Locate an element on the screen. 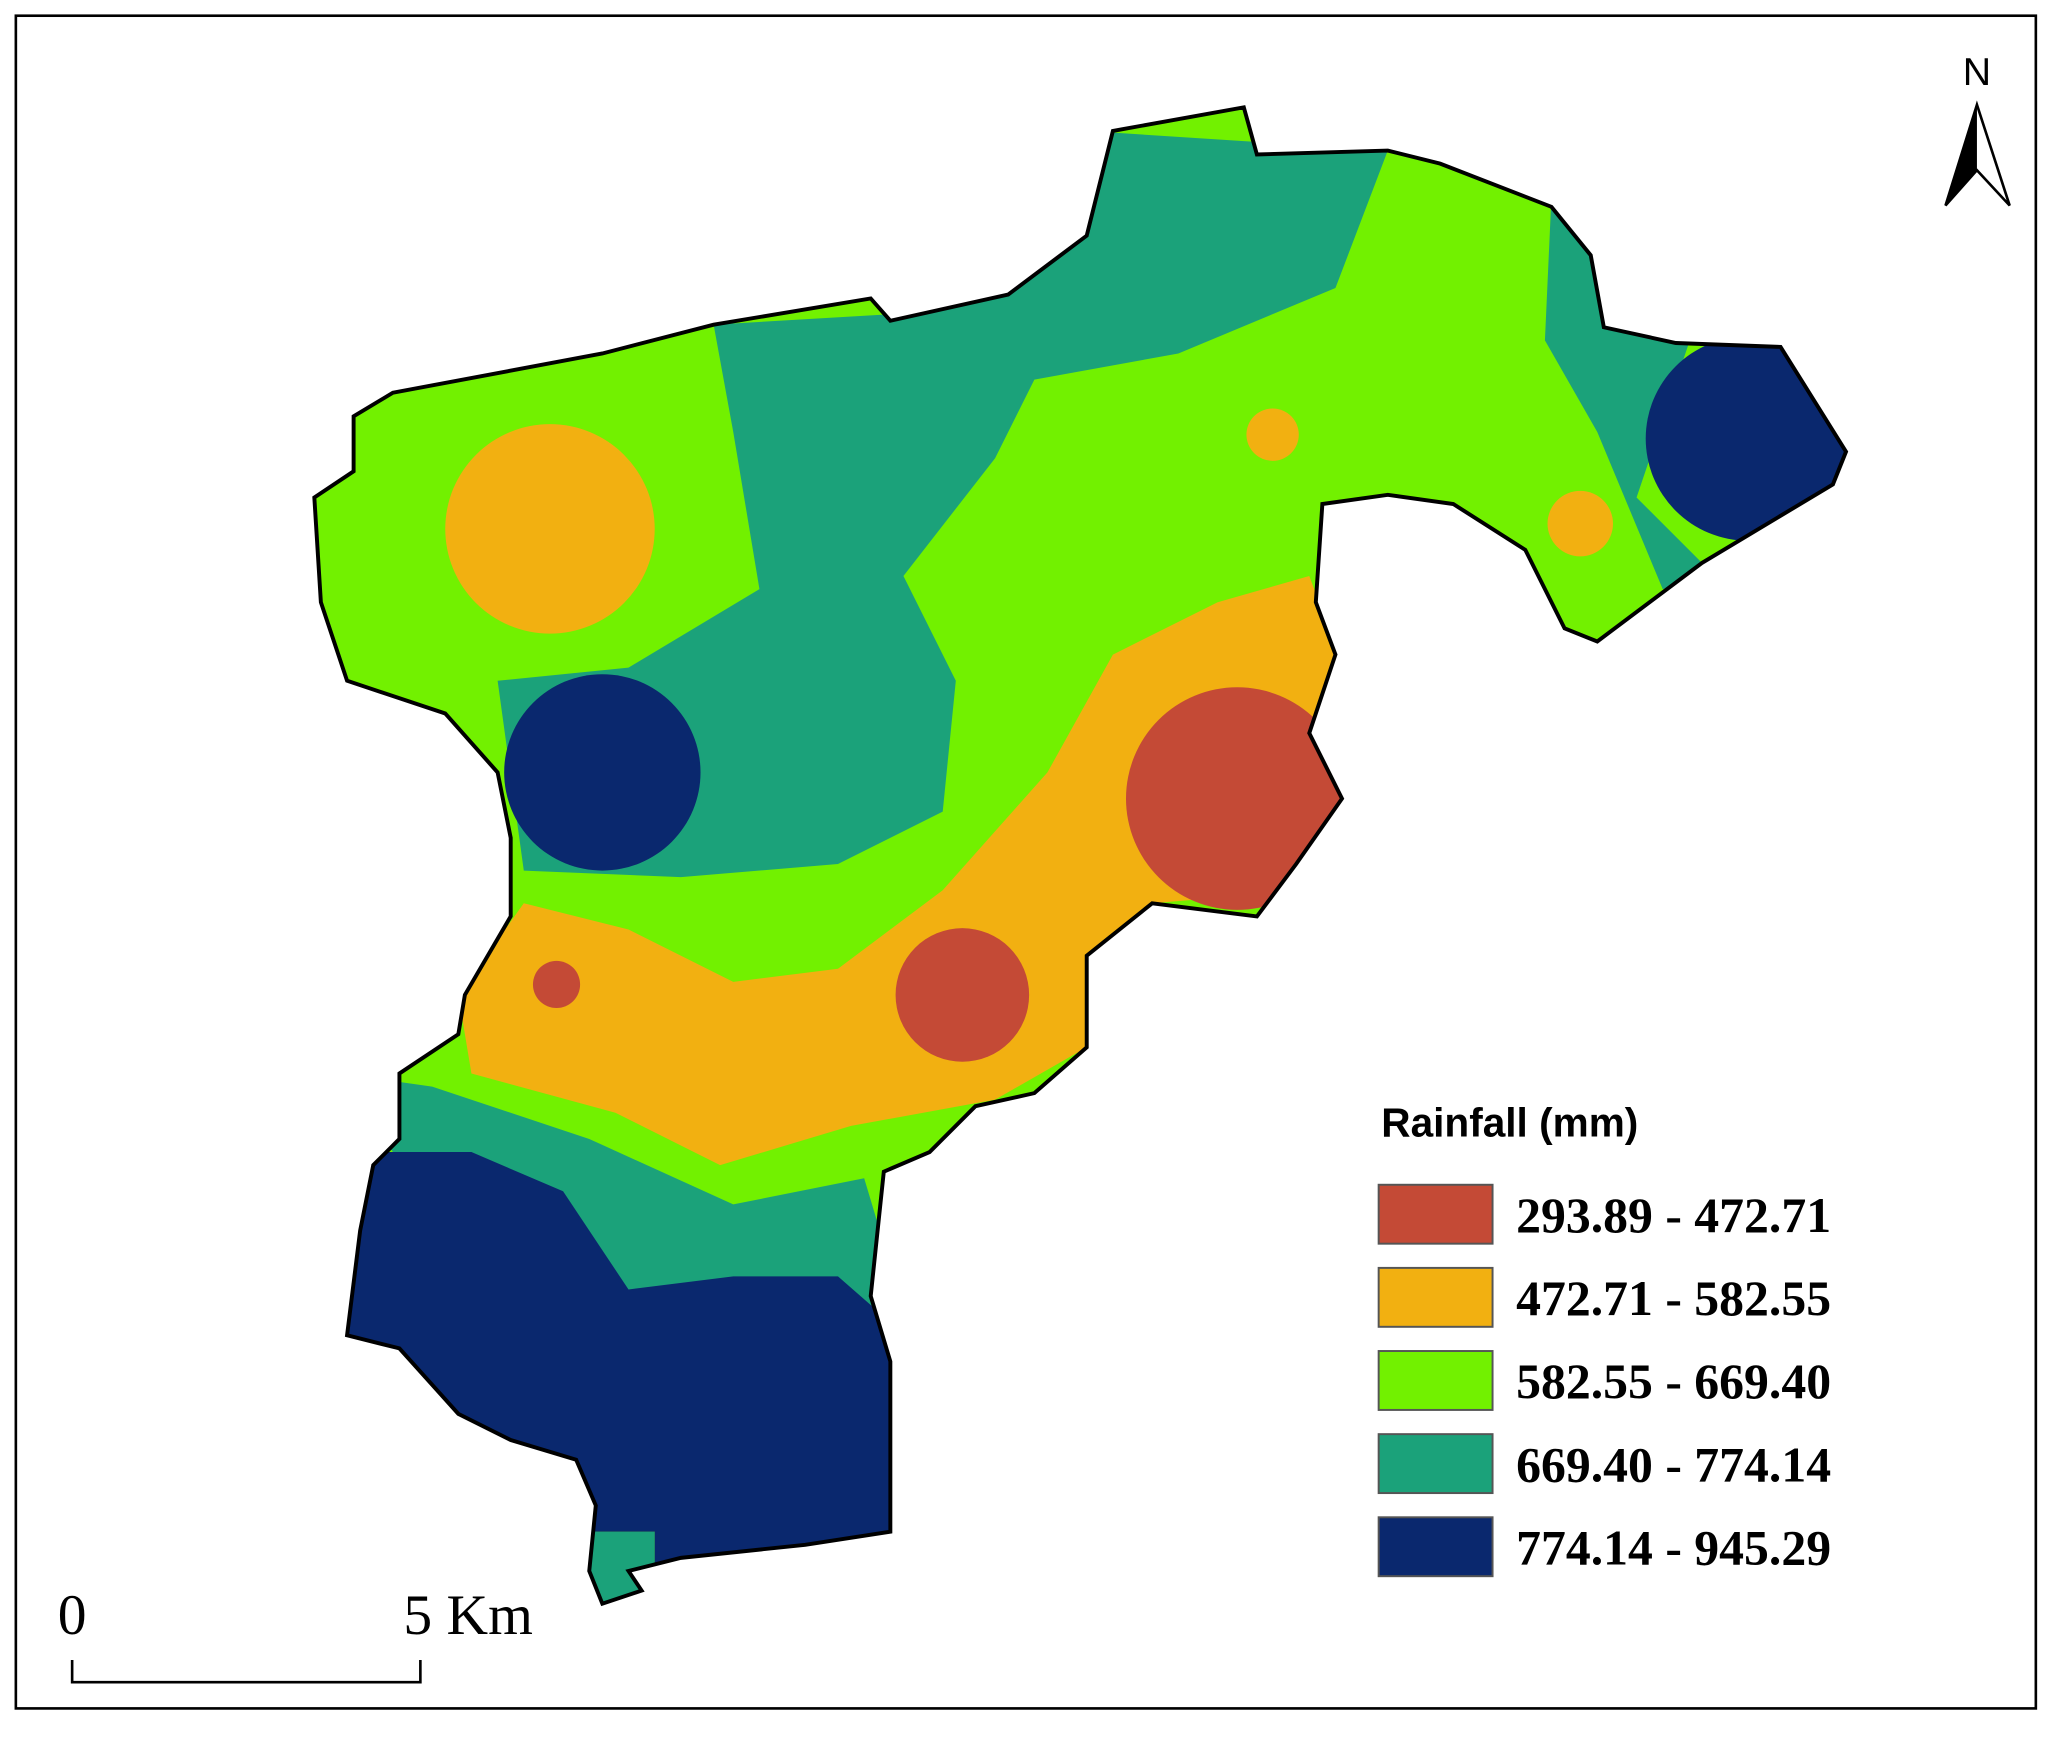  legend-label: 293.89 - 472.71 is located at coordinates (1673, 1215).